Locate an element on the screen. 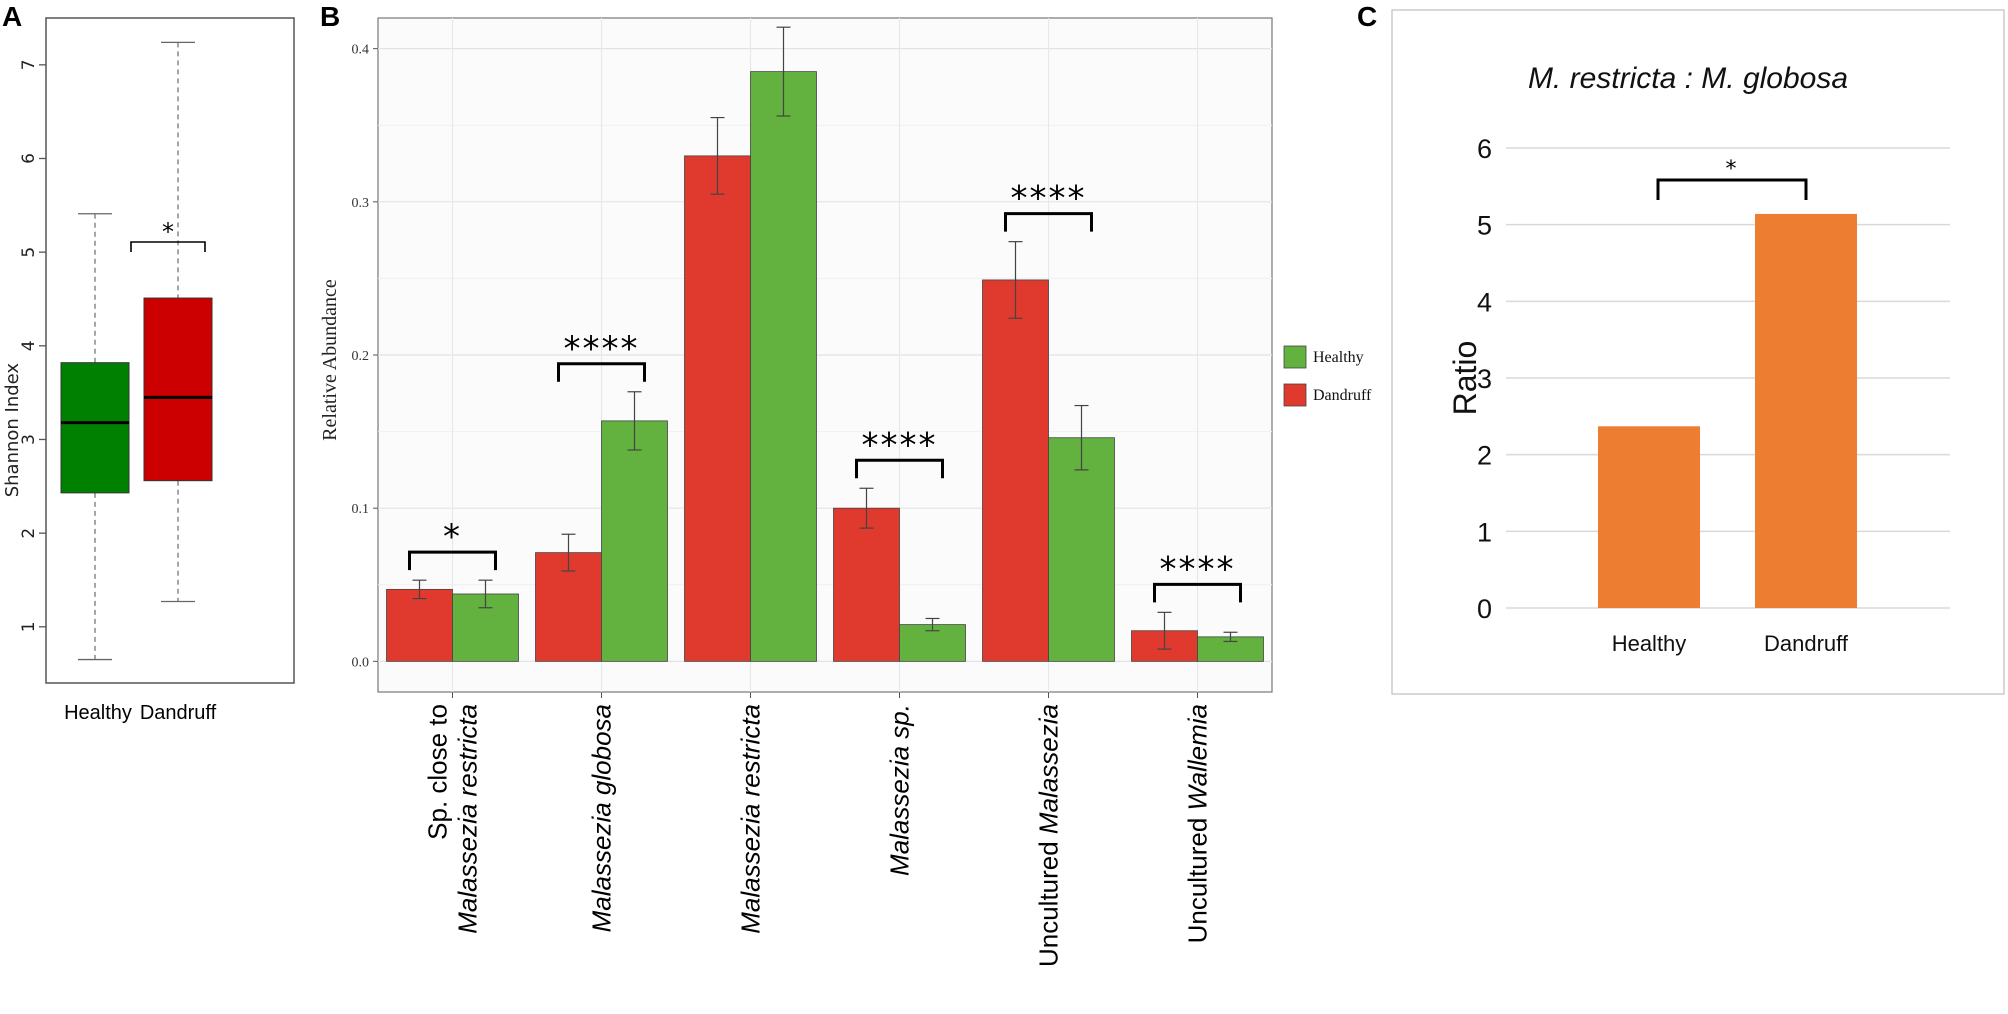 This screenshot has width=2008, height=1014. panel-b-y-tick-label: 0.0 is located at coordinates (361, 662).